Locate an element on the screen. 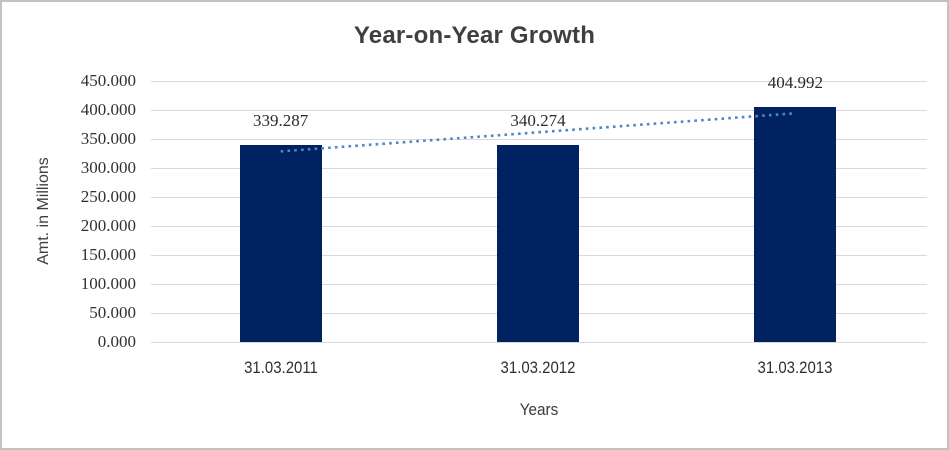  data-label: 339.287 is located at coordinates (281, 121).